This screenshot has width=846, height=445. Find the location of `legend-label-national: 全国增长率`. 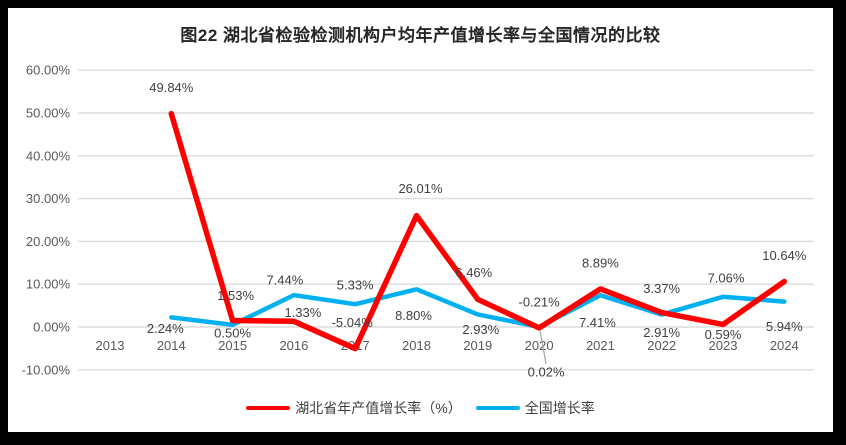

legend-label-national: 全国增长率 is located at coordinates (559, 408).